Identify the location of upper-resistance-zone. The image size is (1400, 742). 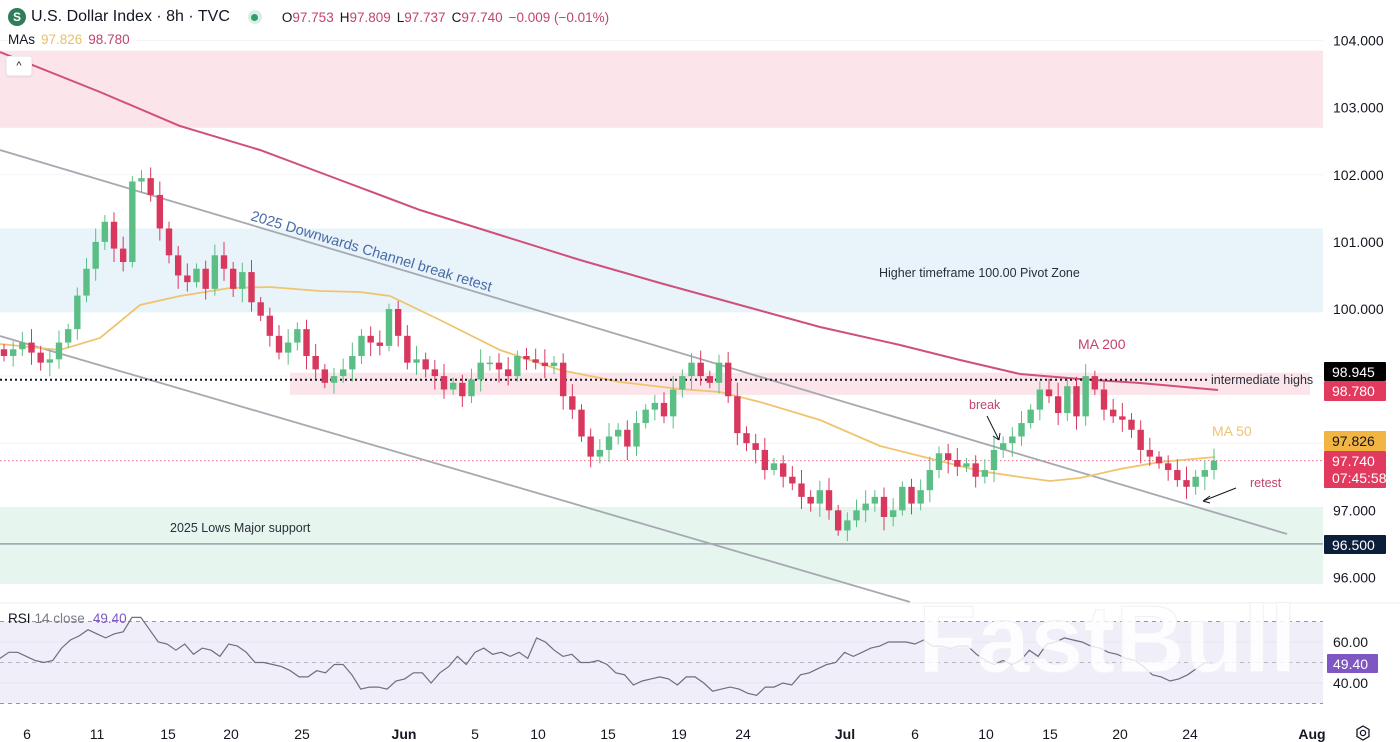
(661, 89).